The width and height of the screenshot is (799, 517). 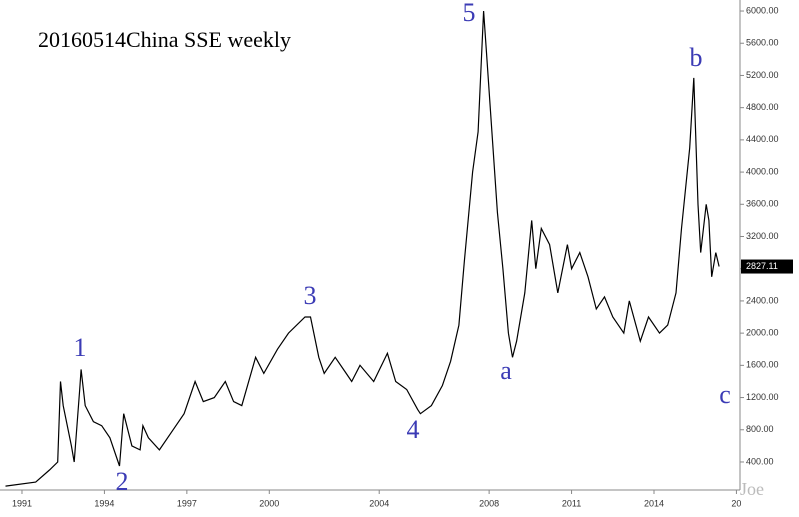 What do you see at coordinates (762, 300) in the screenshot?
I see `y-tick-label: 2400.00` at bounding box center [762, 300].